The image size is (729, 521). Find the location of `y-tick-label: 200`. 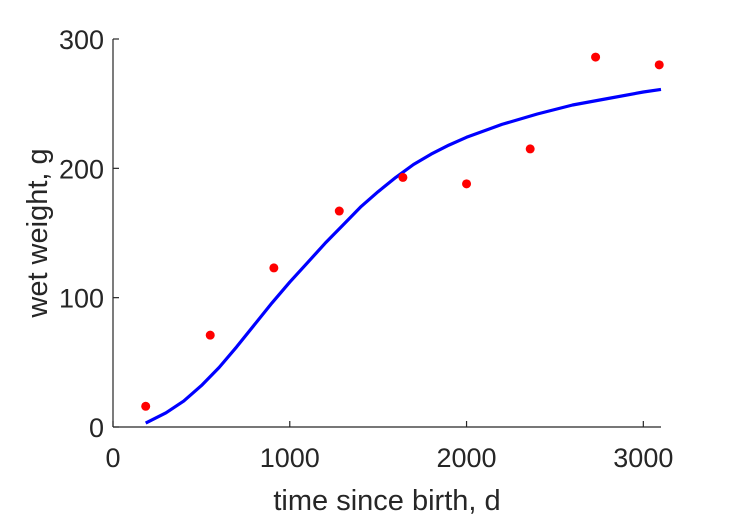

y-tick-label: 200 is located at coordinates (81, 169).